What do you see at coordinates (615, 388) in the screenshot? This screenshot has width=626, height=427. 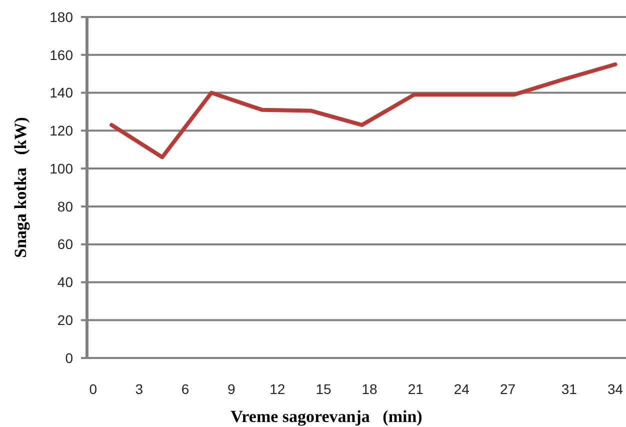 I see `x-tick-label: 34` at bounding box center [615, 388].